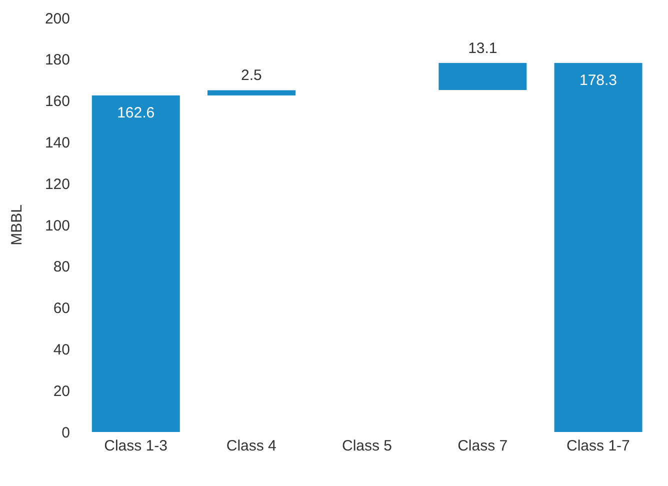 This screenshot has height=486, width=668. What do you see at coordinates (66, 433) in the screenshot?
I see `y-tick-label: 0` at bounding box center [66, 433].